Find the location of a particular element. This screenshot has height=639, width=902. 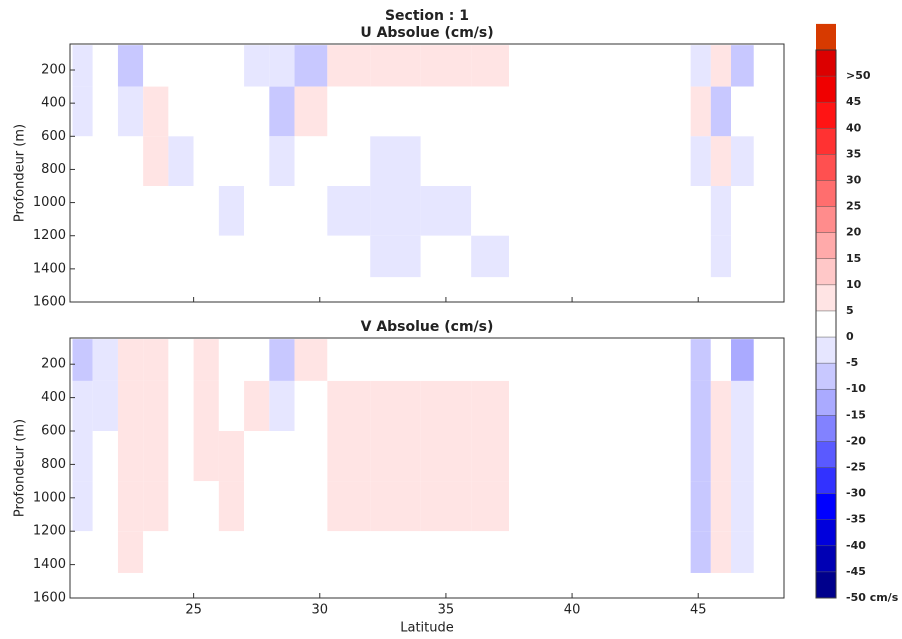

colorbar-tick-label: -40 is located at coordinates (856, 545).